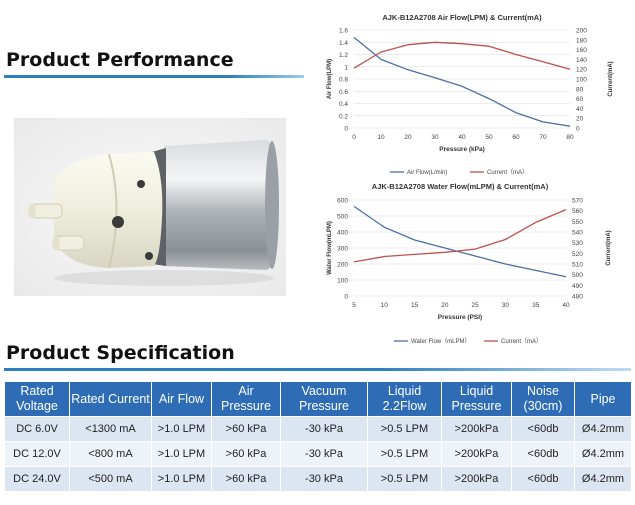 This screenshot has height=505, width=635. Describe the element at coordinates (343, 43) in the screenshot. I see `y-tick-label: 1.4` at that location.